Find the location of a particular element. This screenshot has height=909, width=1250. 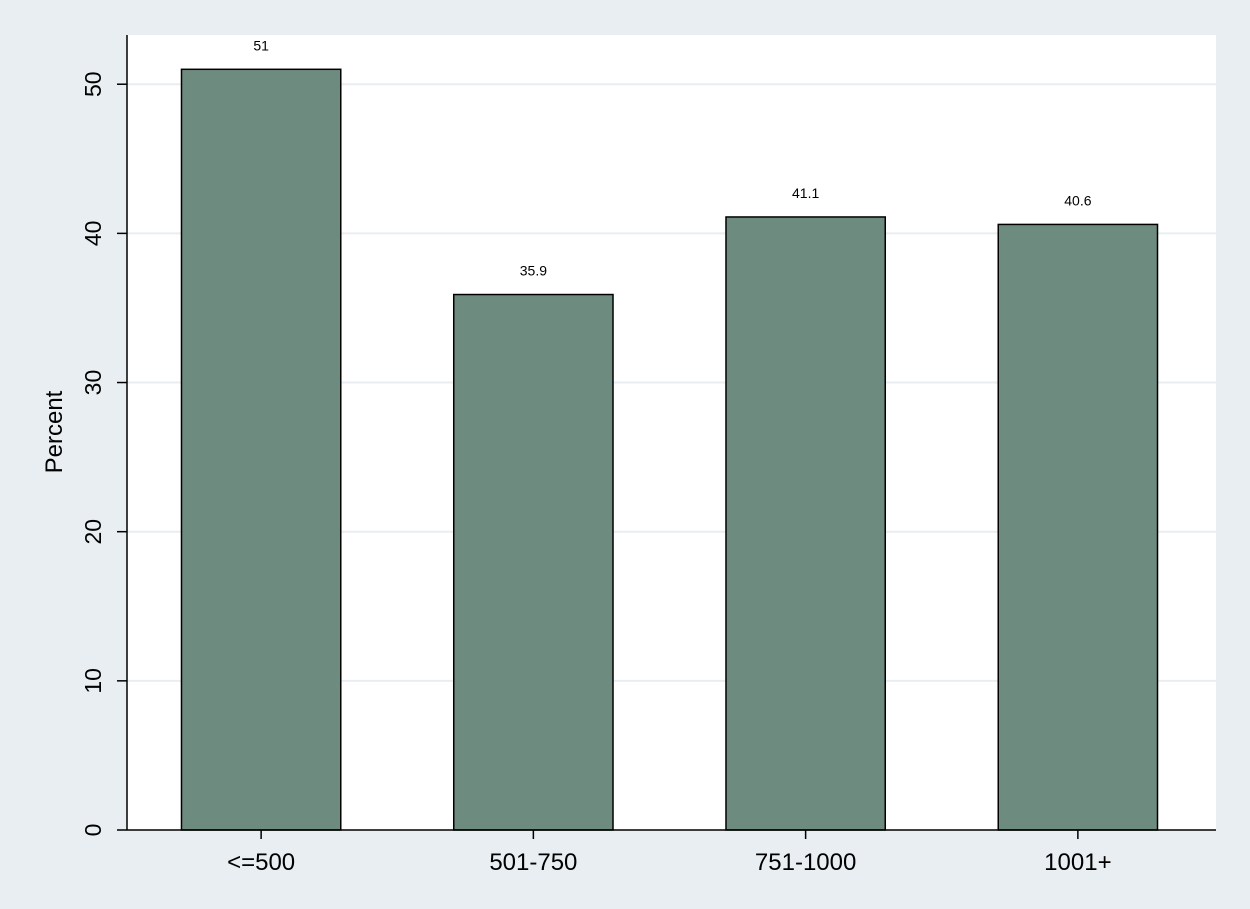

y-tick-label-50: 50 is located at coordinates (93, 84).